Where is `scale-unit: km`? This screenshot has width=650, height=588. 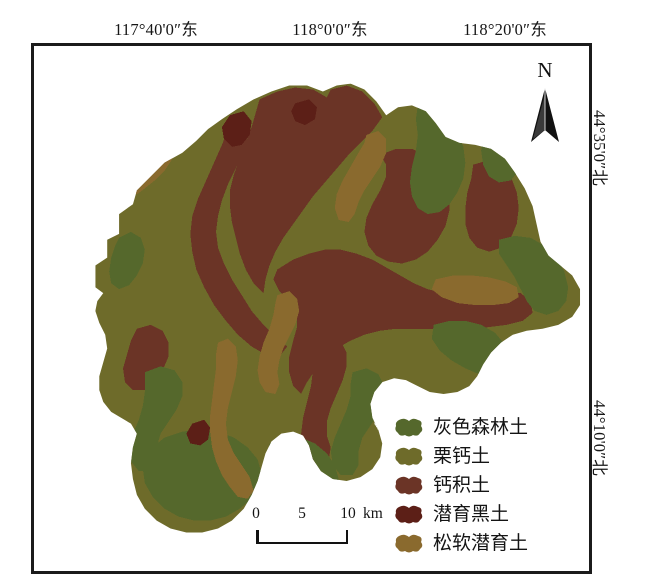 scale-unit: km is located at coordinates (373, 513).